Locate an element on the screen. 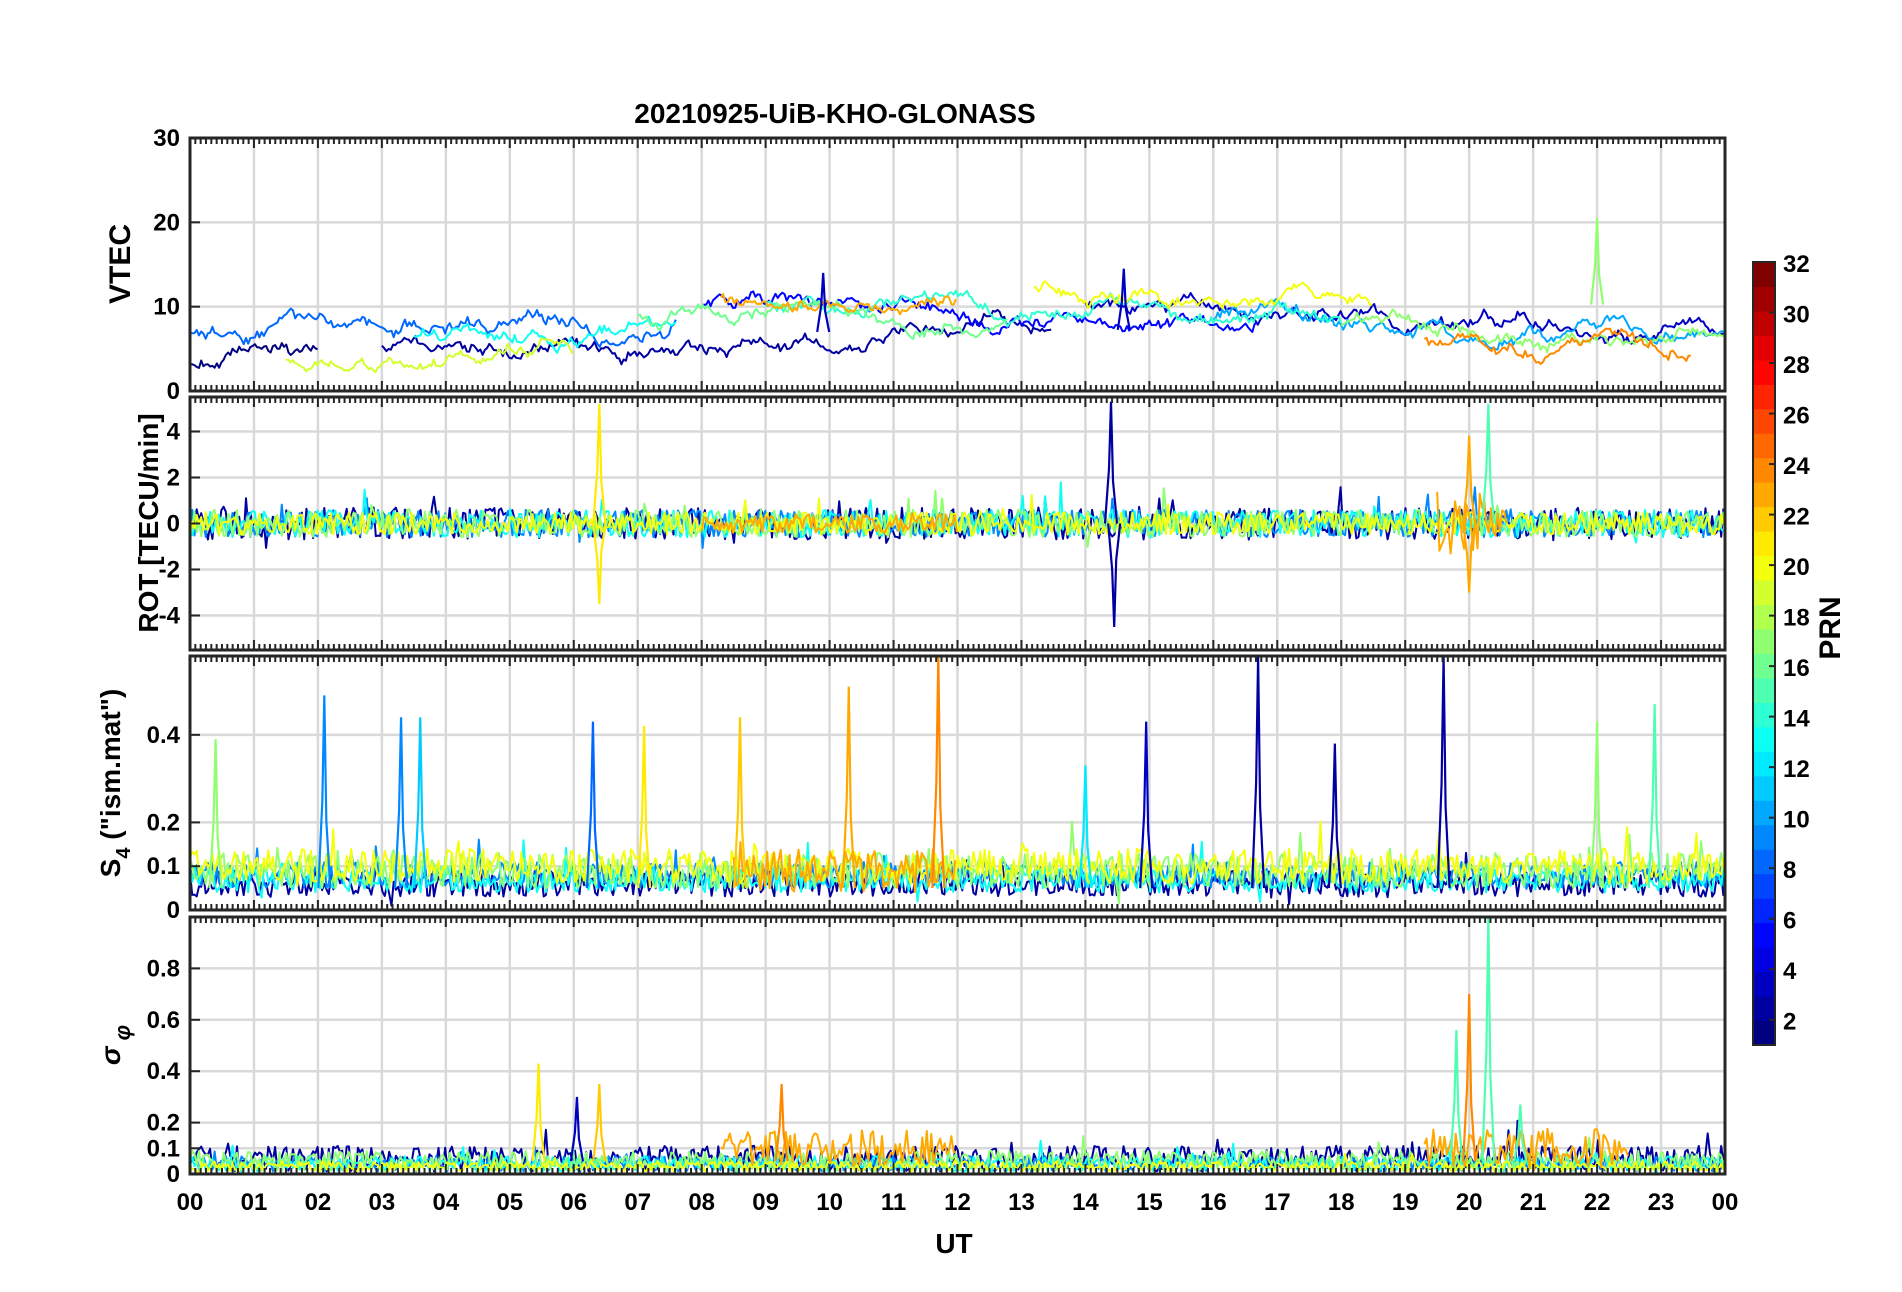 Image resolution: width=1902 pixels, height=1292 pixels. colorbar-tick-label: 22 is located at coordinates (1796, 517).